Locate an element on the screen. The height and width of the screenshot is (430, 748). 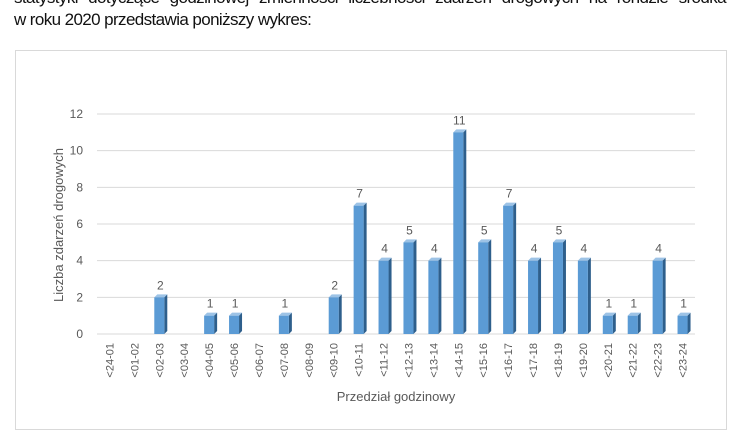
y-tick-label: 12 is located at coordinates (77, 114).